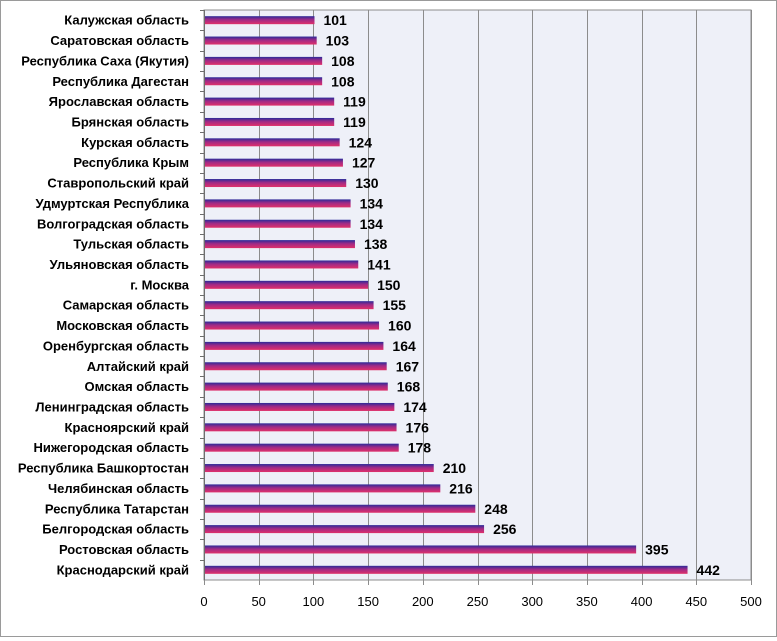 The image size is (777, 641). What do you see at coordinates (113, 223) in the screenshot?
I see `category-label: Волгоградская область` at bounding box center [113, 223].